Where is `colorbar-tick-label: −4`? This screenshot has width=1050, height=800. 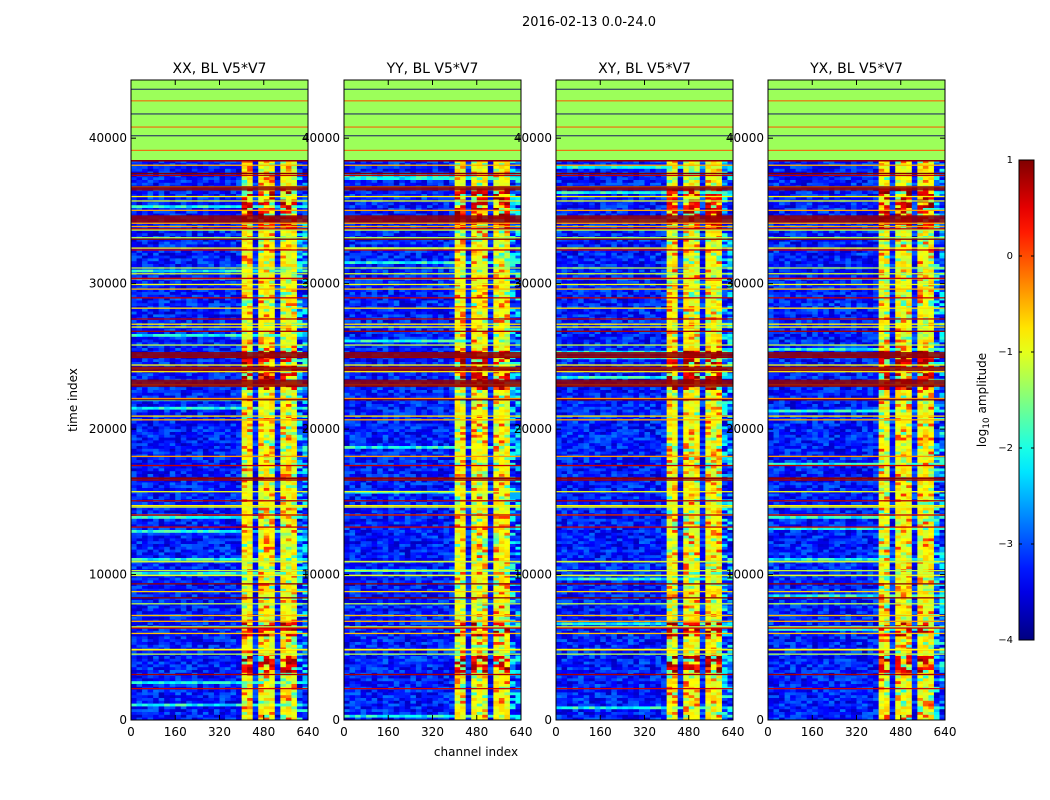
colorbar-tick-label: −4 is located at coordinates (1005, 640).